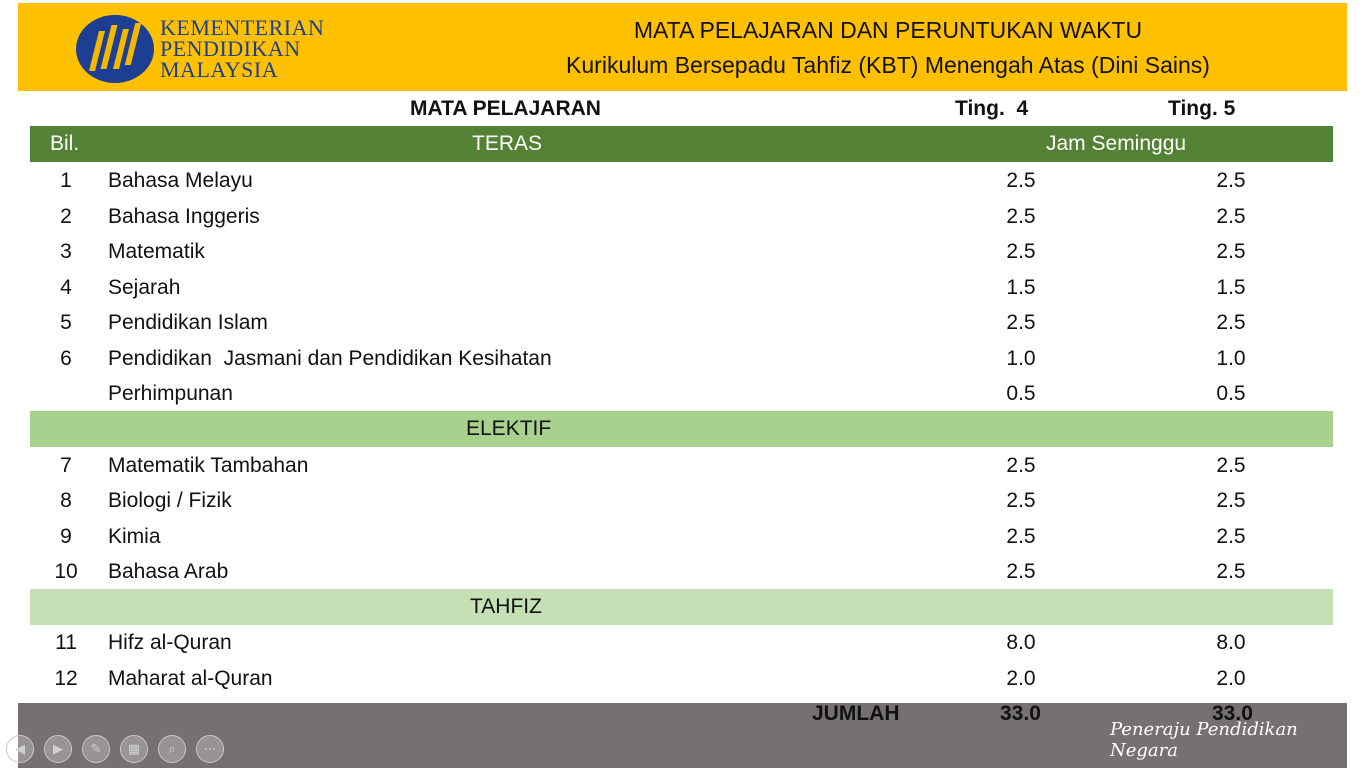 The width and height of the screenshot is (1366, 768). I want to click on row-number: 5, so click(66, 322).